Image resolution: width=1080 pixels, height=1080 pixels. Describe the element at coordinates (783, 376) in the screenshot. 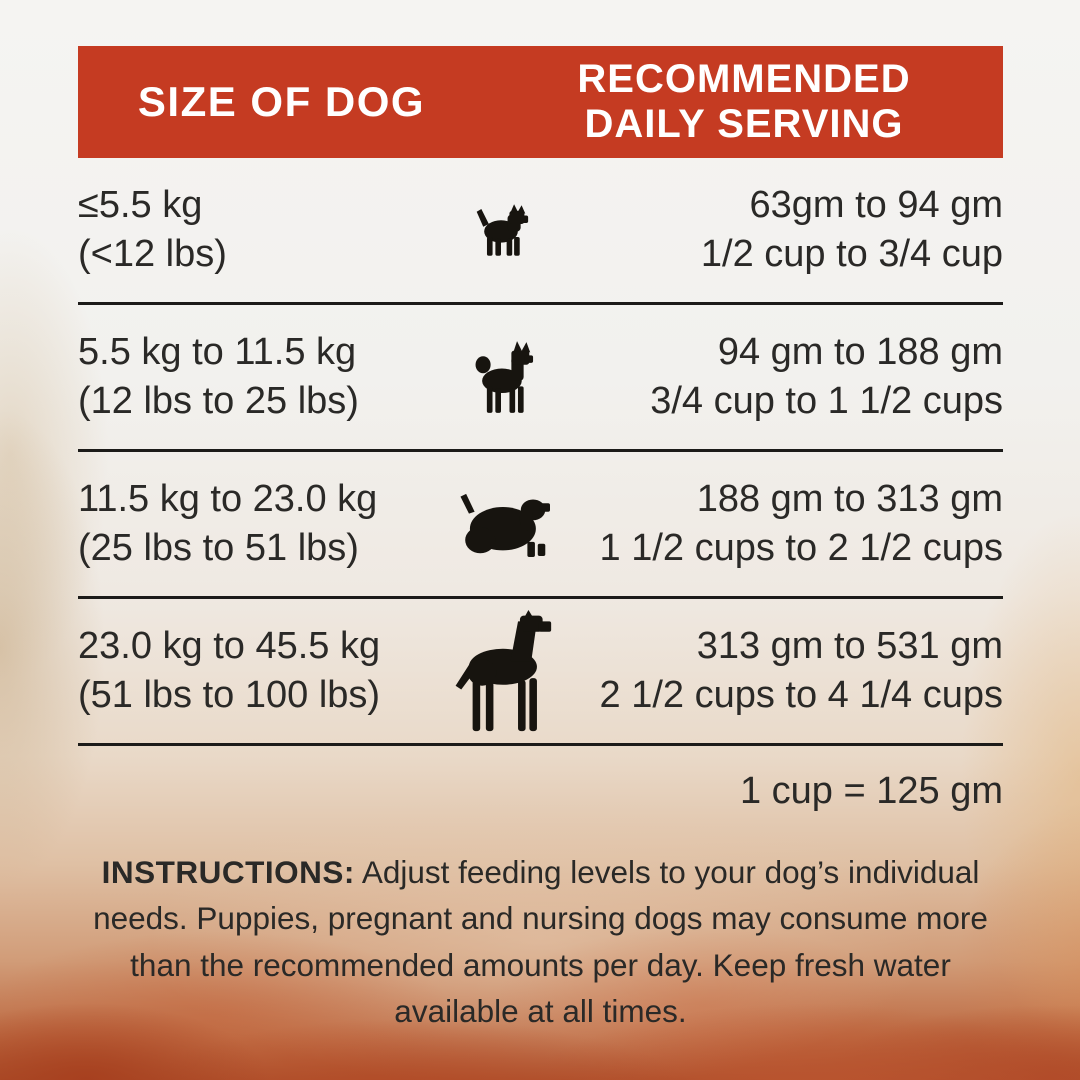

I see `serving-cell: 94 gm to 188 gm 3/4 cup to 1 1/2 cups` at that location.